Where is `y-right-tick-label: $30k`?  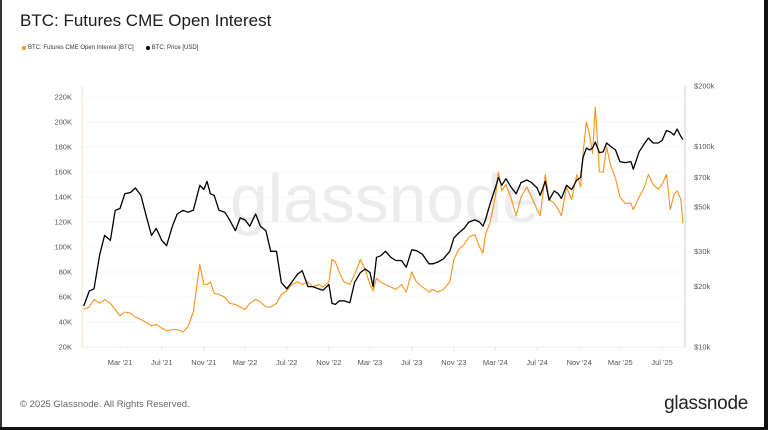 y-right-tick-label: $30k is located at coordinates (702, 251).